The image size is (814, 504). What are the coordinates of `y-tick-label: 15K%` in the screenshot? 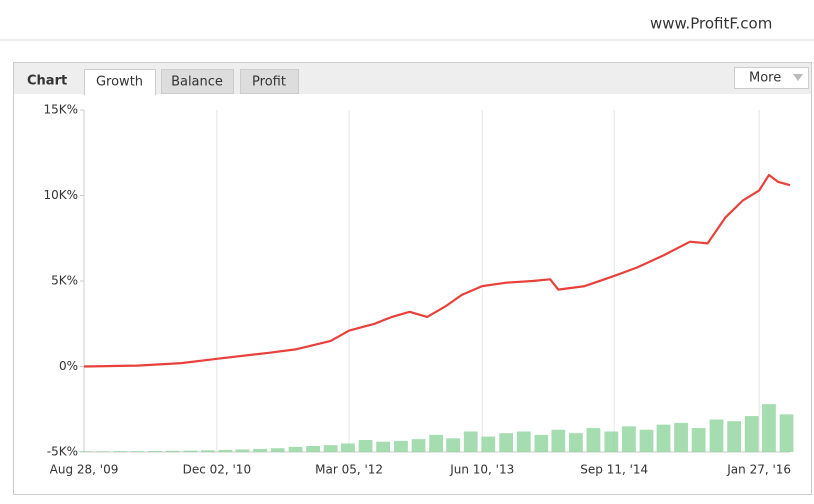 It's located at (60, 110).